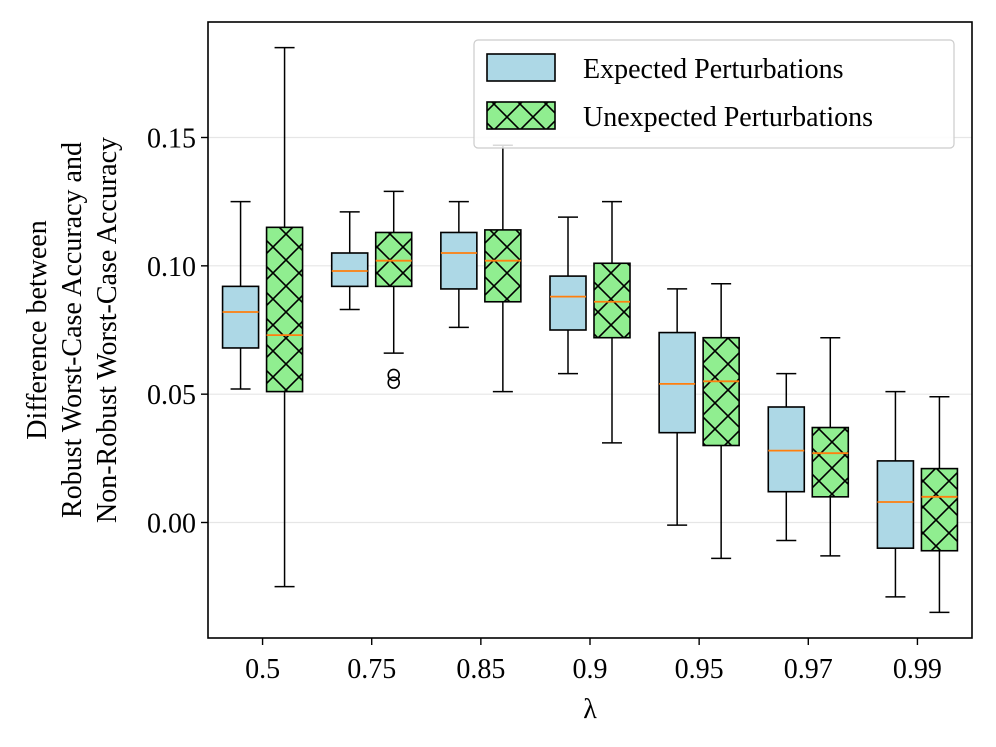 This screenshot has height=747, width=996. Describe the element at coordinates (521, 115) in the screenshot. I see `legend-swatch-unexpected` at that location.